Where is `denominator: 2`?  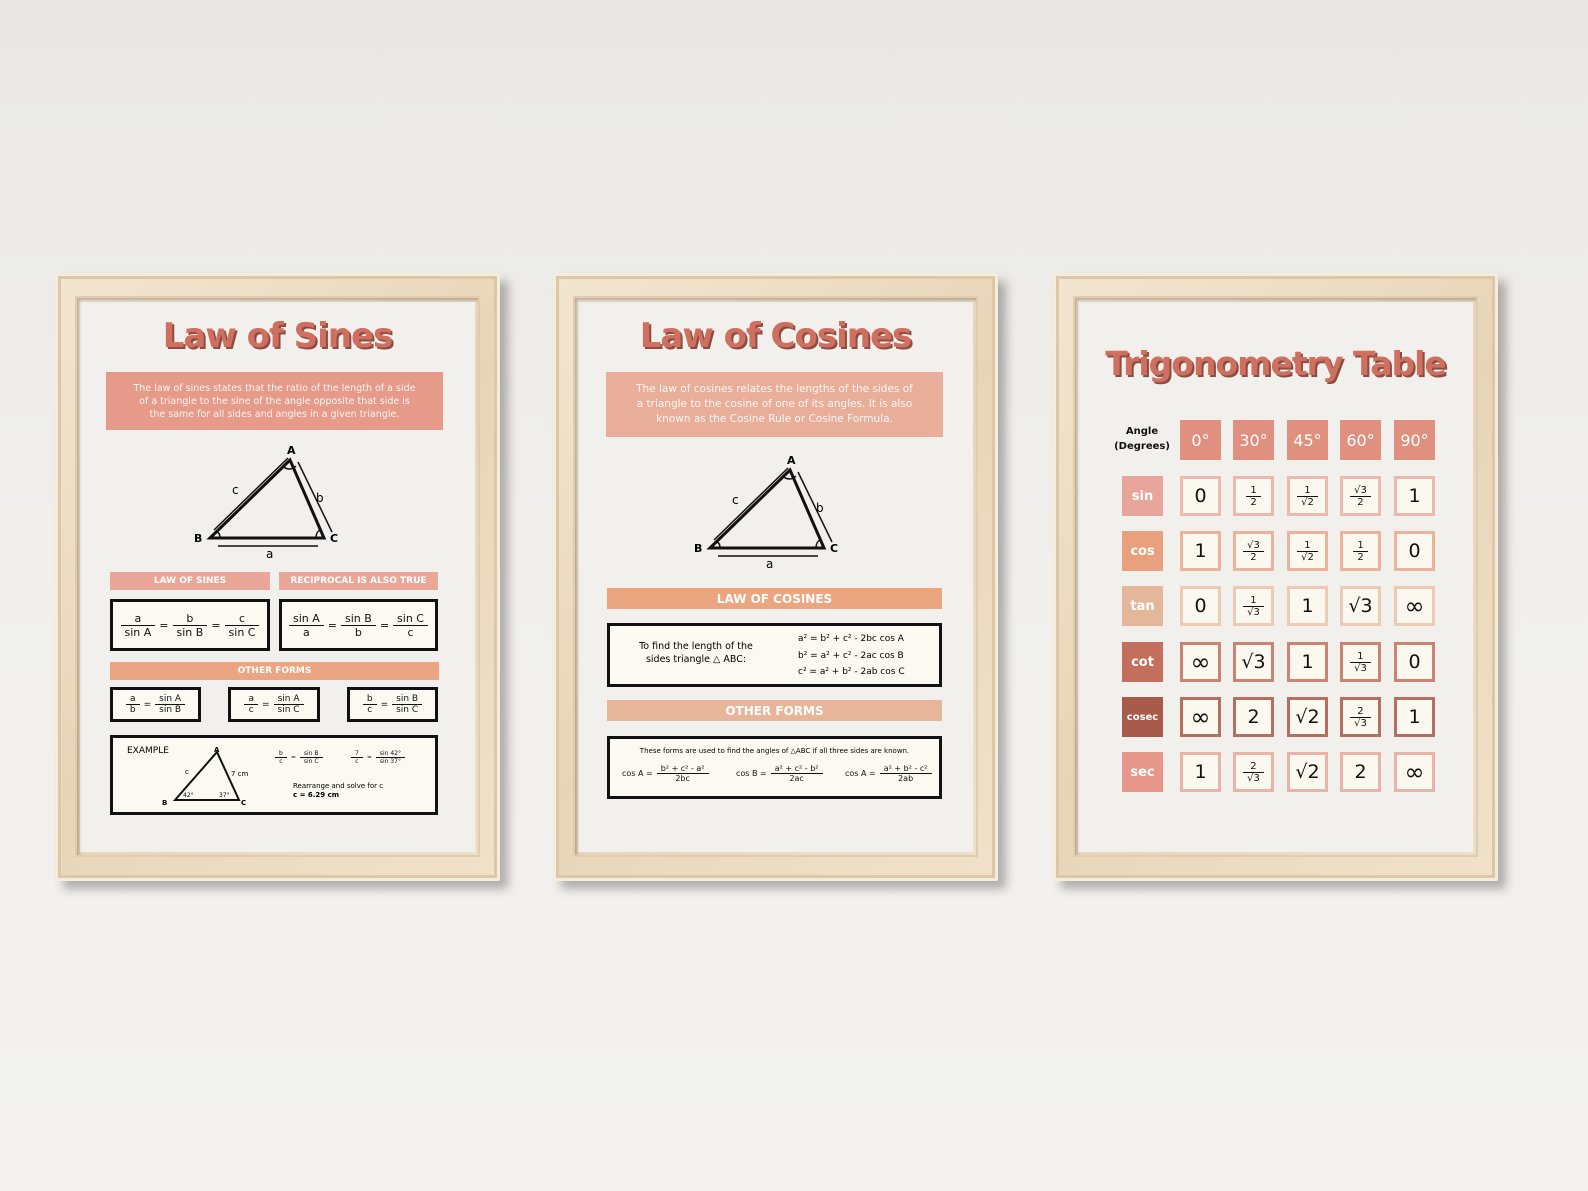
denominator: 2 is located at coordinates (1253, 502).